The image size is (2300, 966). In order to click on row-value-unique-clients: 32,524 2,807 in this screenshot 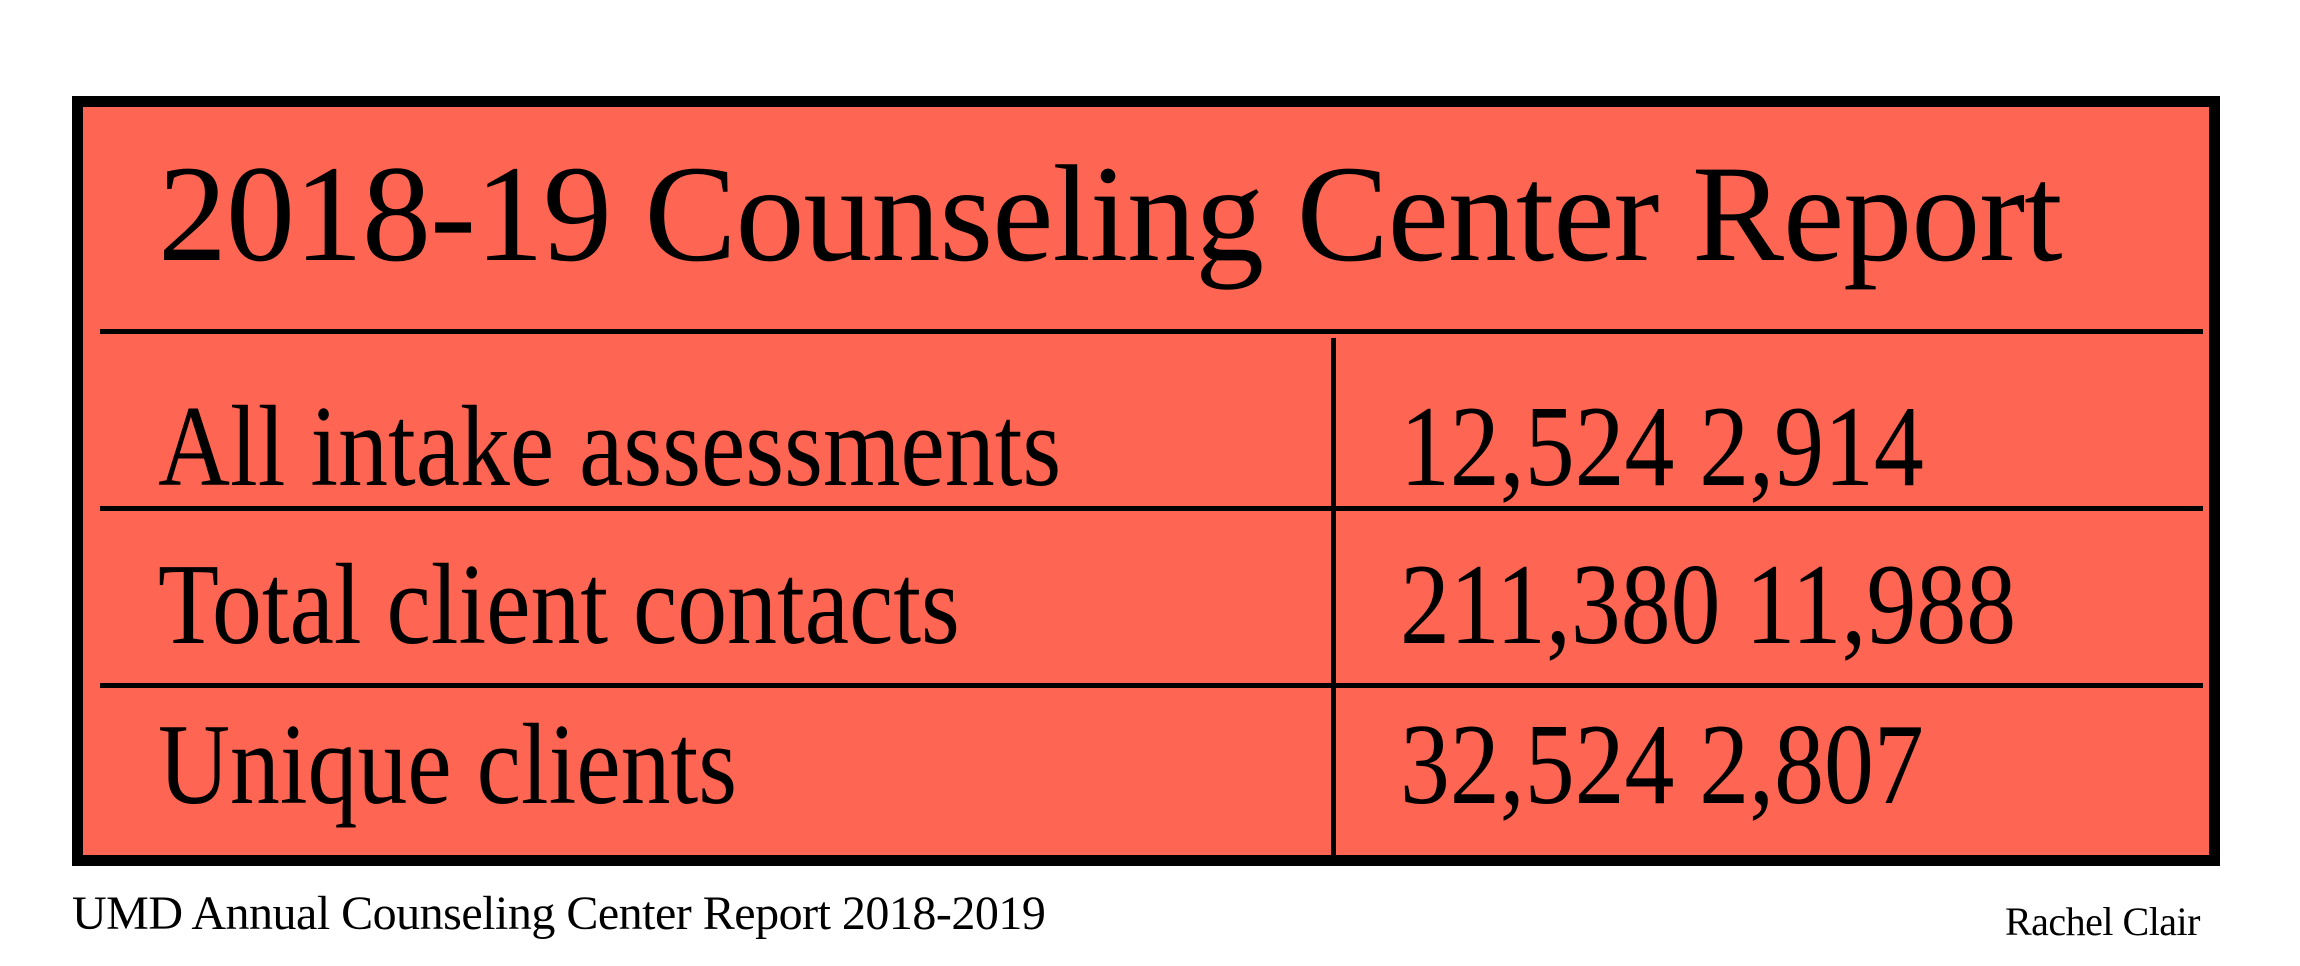, I will do `click(1662, 765)`.